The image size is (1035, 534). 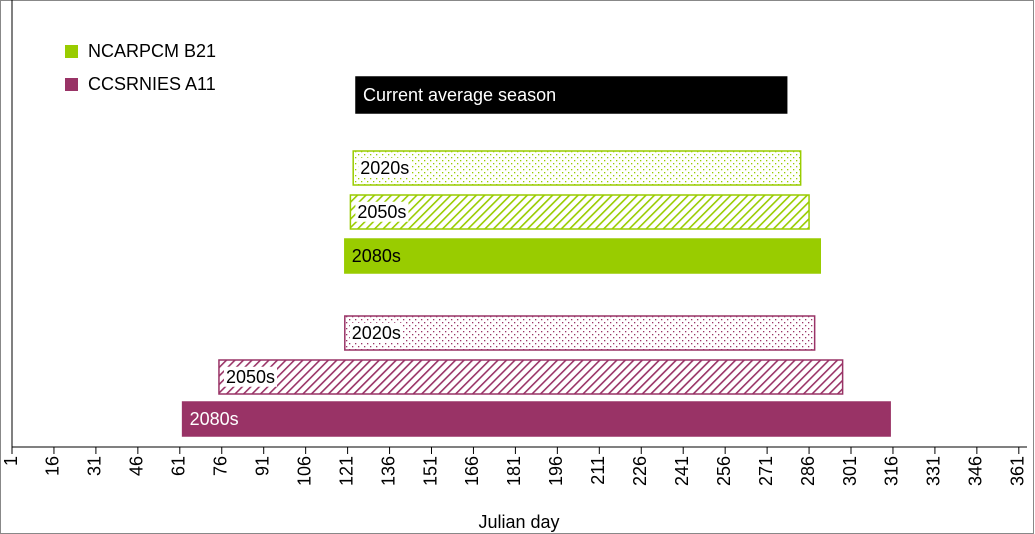 I want to click on x-tick-label: 76, so click(x=221, y=466).